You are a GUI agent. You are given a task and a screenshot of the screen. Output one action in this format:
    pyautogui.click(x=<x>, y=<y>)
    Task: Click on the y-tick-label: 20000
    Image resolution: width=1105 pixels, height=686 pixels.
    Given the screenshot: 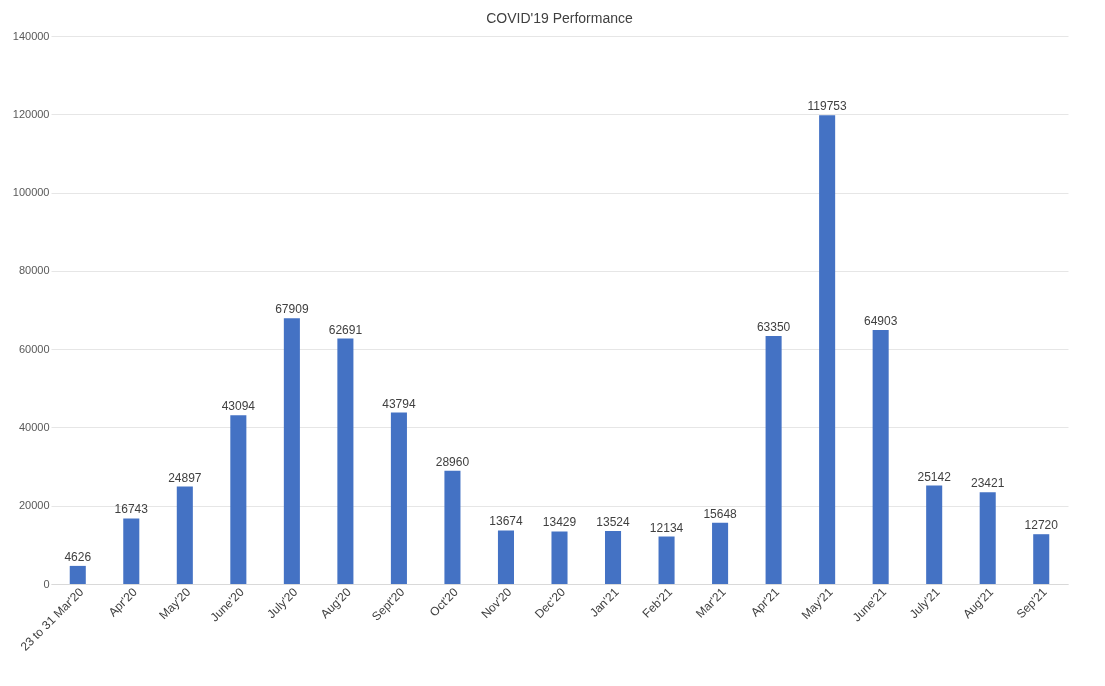 What is the action you would take?
    pyautogui.click(x=34, y=505)
    